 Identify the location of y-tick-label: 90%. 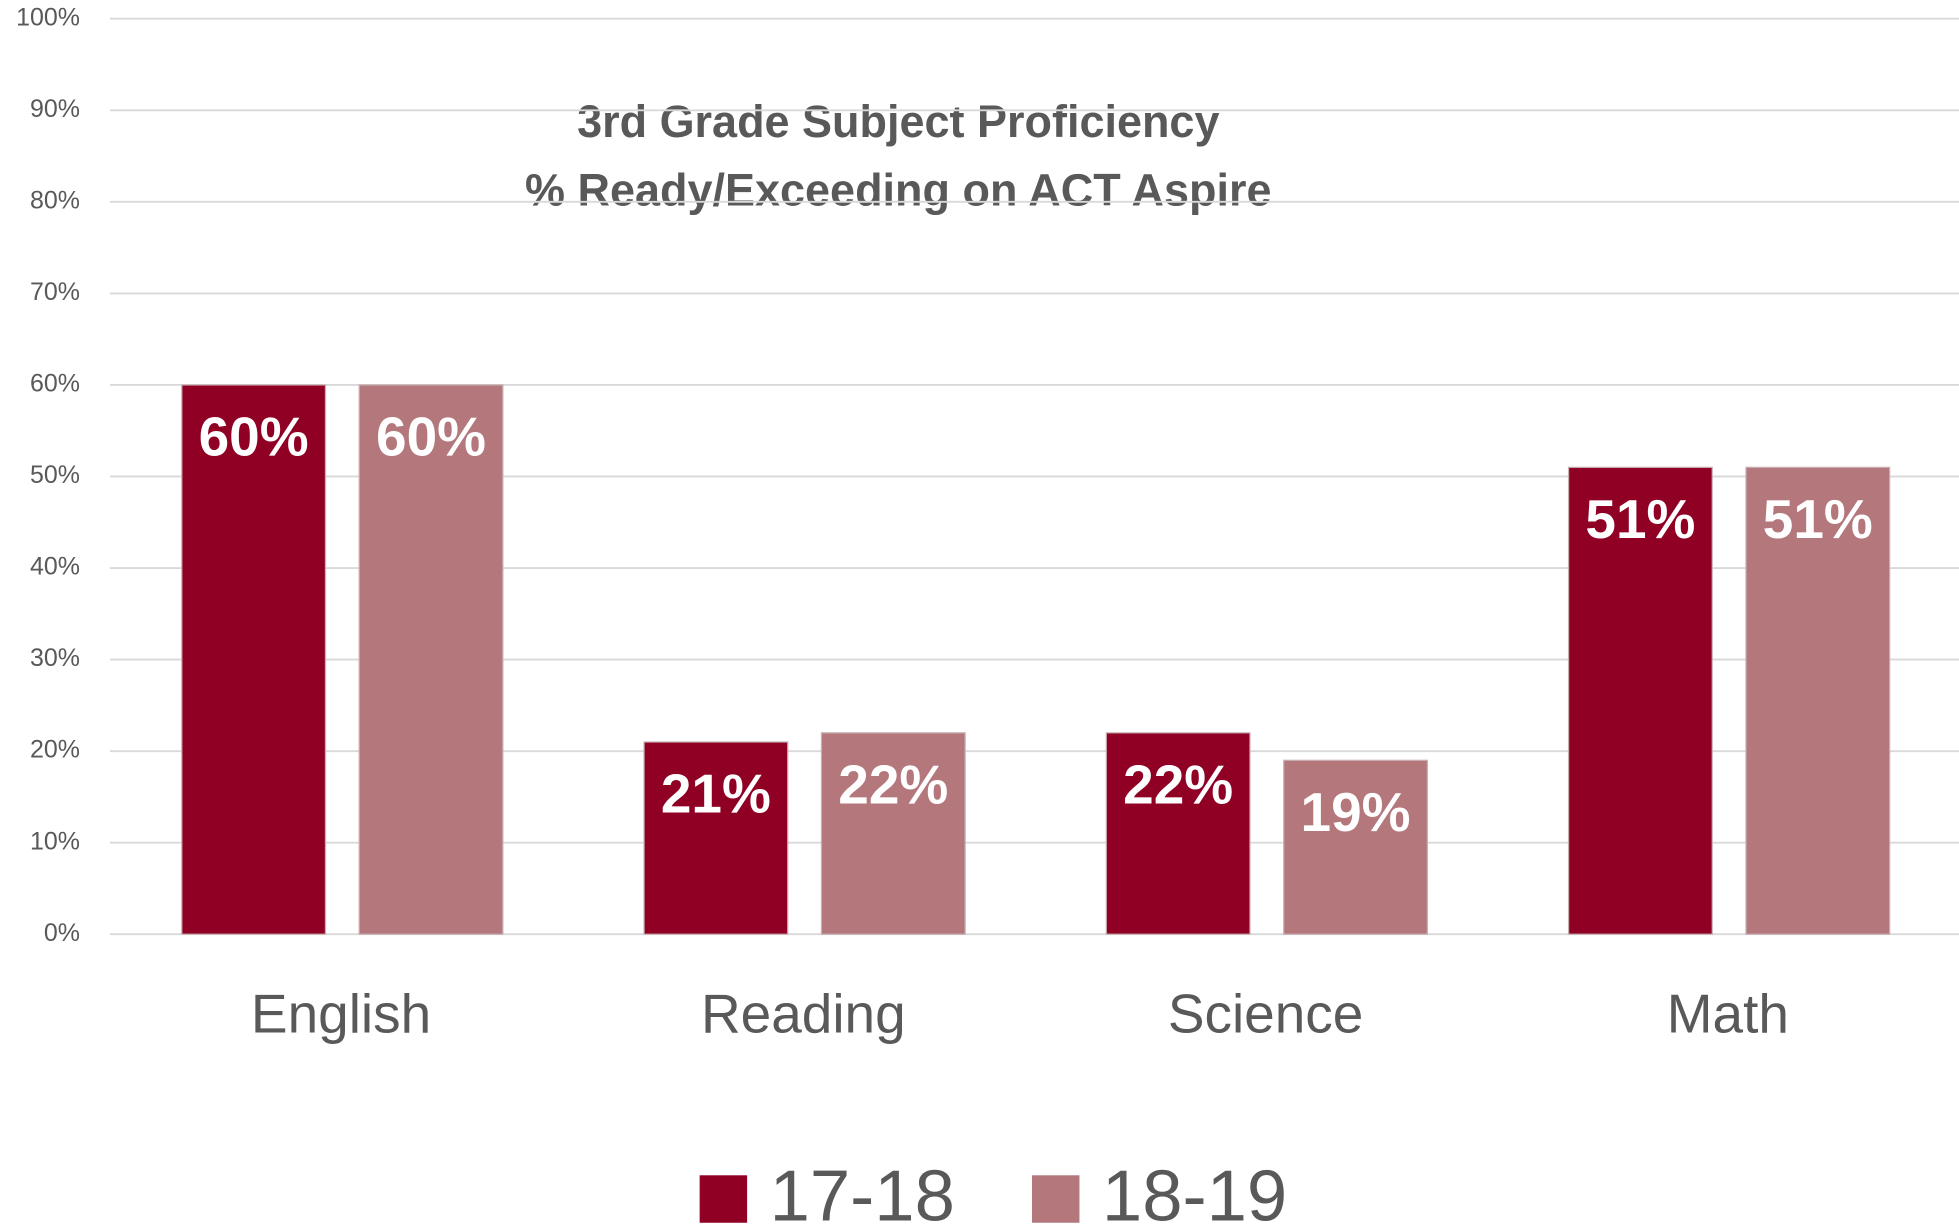
(55, 109).